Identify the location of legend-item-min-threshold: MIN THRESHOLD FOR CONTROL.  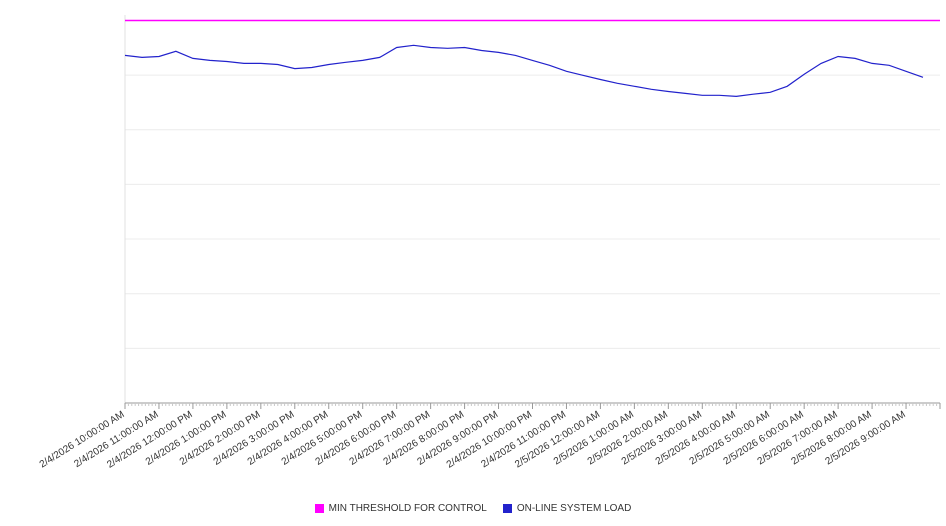
(400, 508).